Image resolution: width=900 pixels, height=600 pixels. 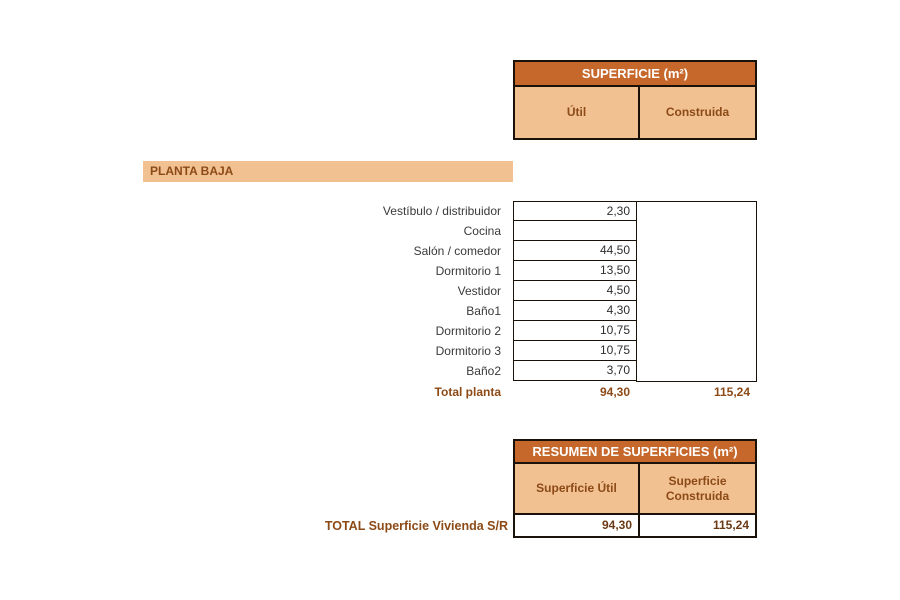 I want to click on column-header-construida: Construida, so click(x=696, y=112).